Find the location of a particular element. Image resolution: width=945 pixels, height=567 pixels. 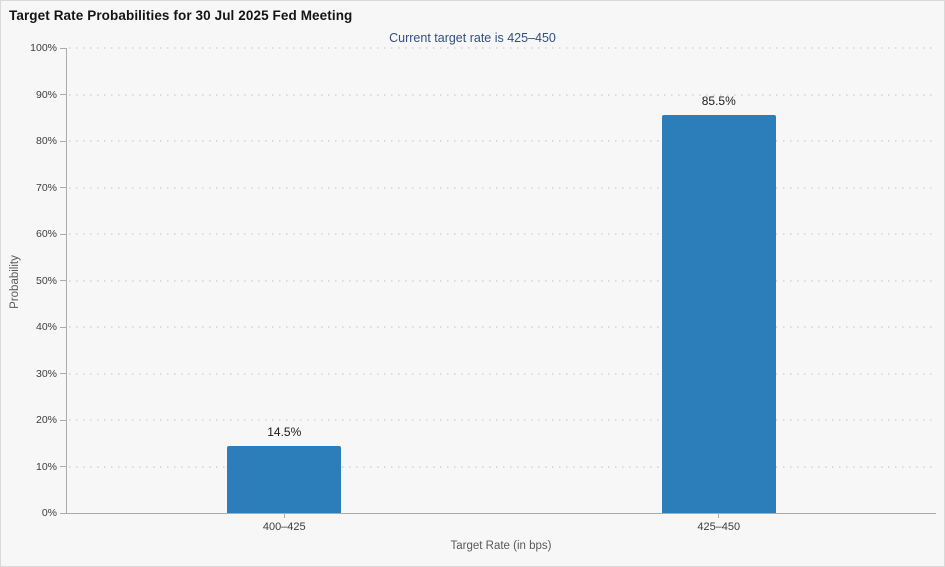

y-tick-label: 30% is located at coordinates (46, 373).